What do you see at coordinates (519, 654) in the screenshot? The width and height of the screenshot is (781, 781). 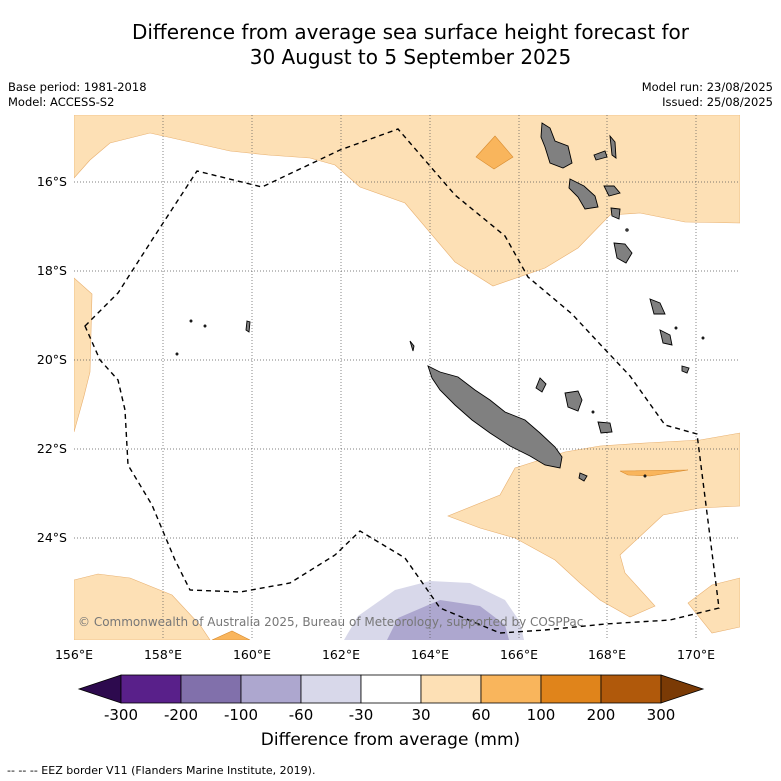 I see `lon-label-166e: 166°E` at bounding box center [519, 654].